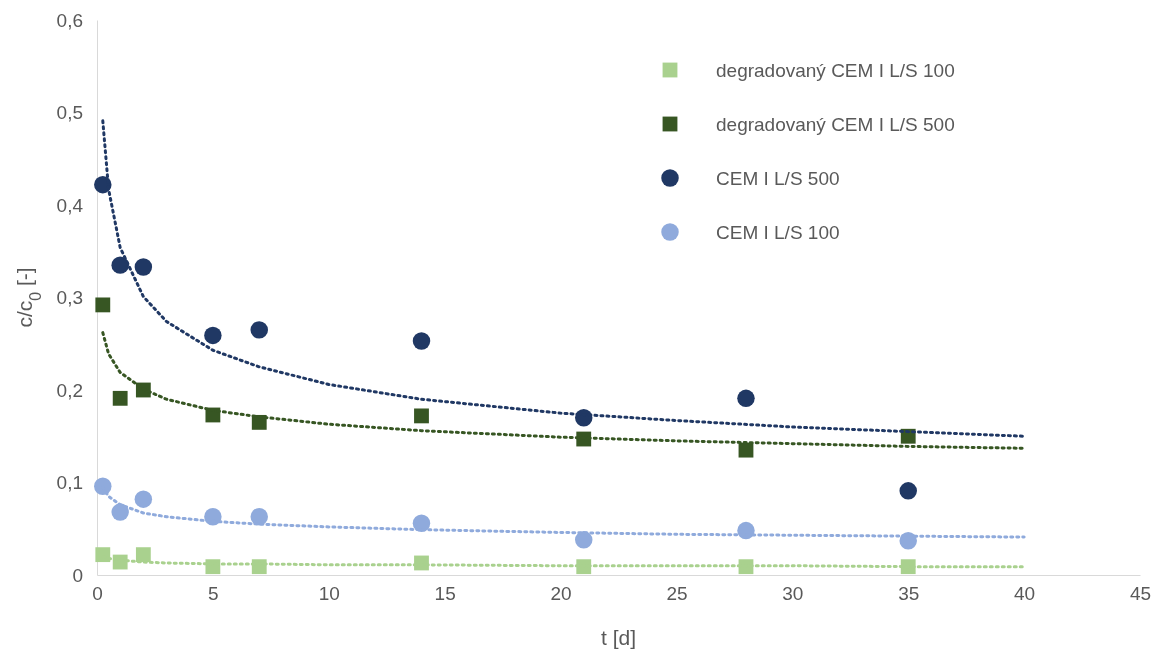 This screenshot has height=657, width=1157. I want to click on x-tick-label: 25, so click(677, 594).